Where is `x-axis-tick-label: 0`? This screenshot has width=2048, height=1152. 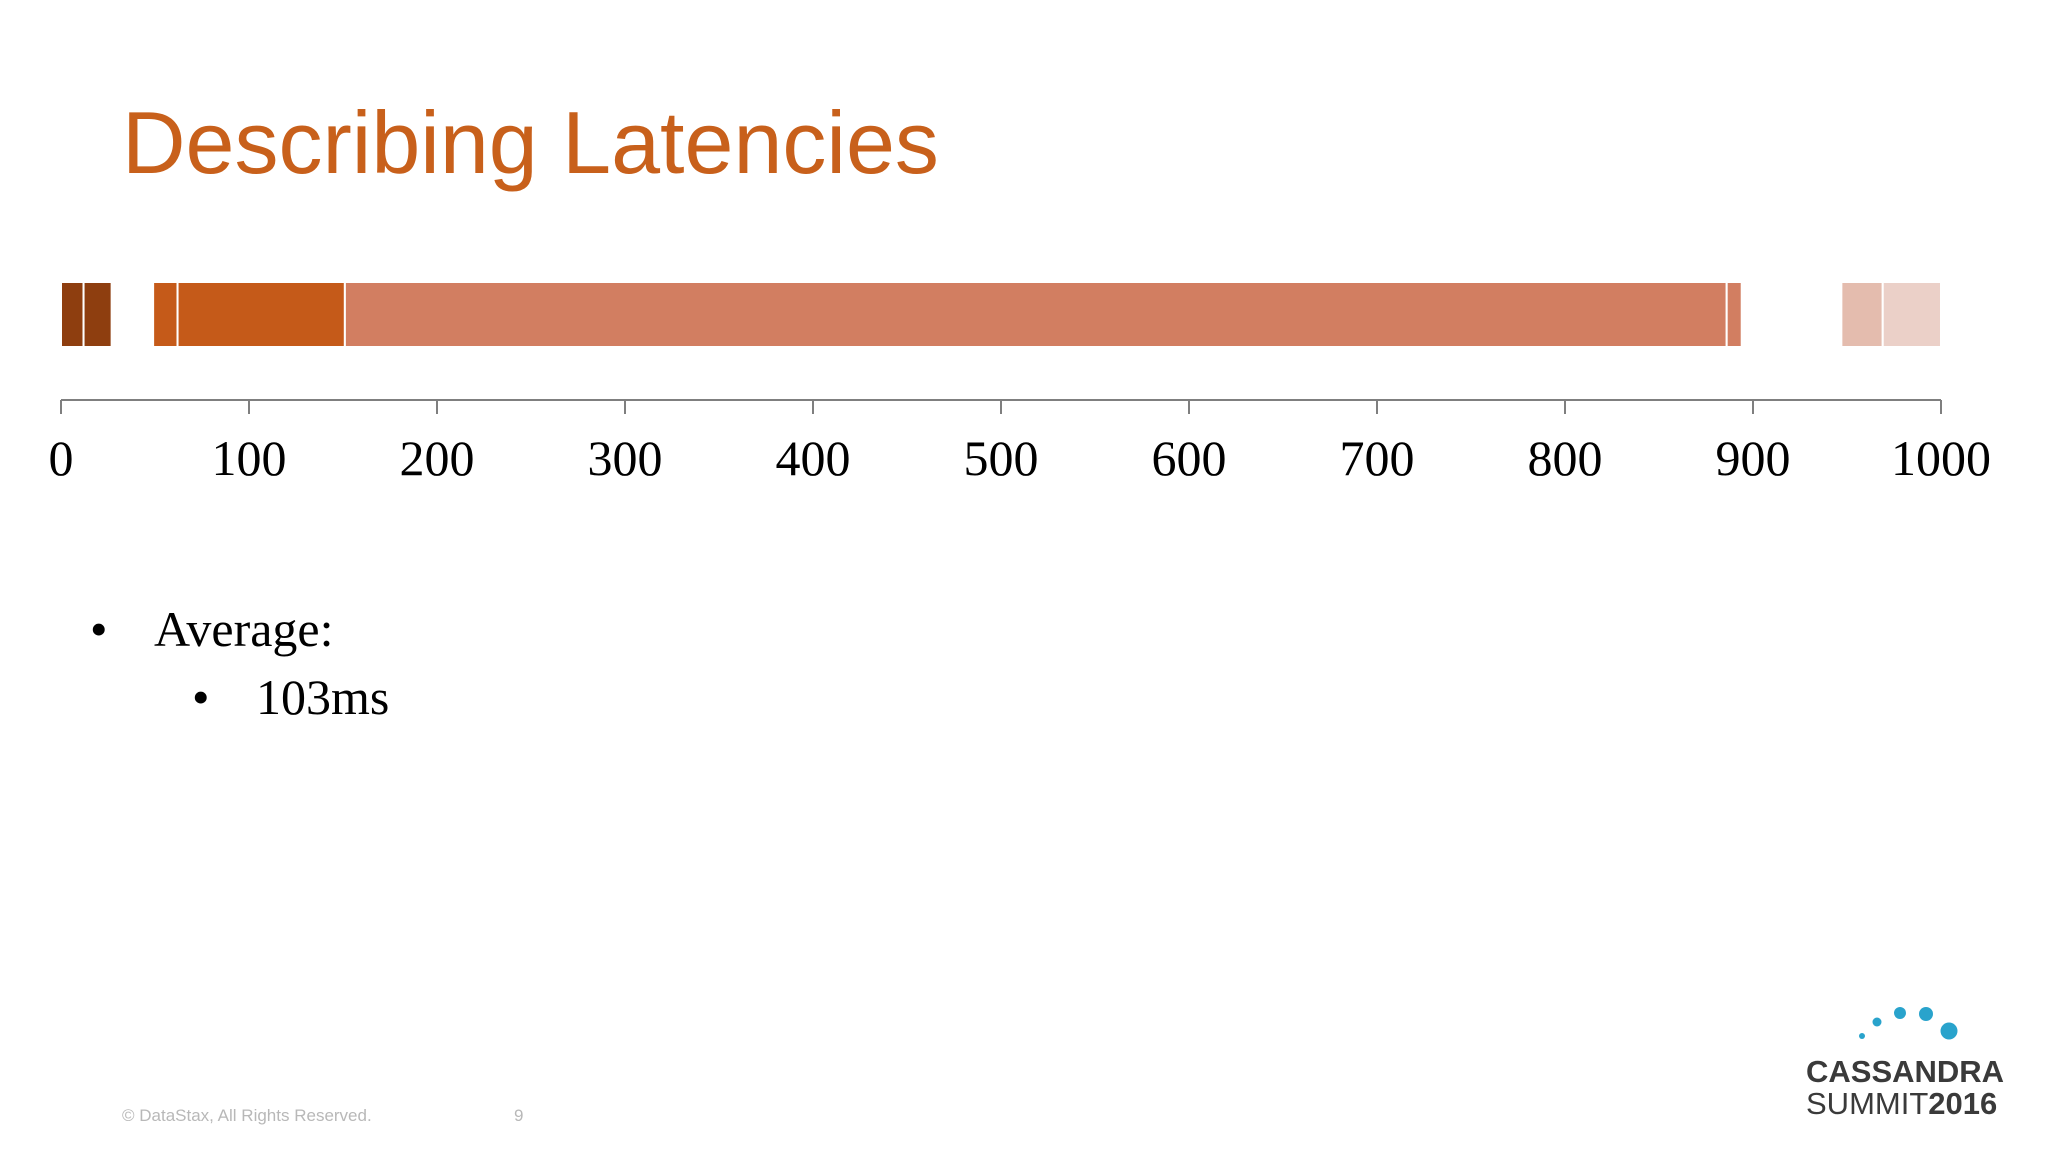
x-axis-tick-label: 0 is located at coordinates (61, 458).